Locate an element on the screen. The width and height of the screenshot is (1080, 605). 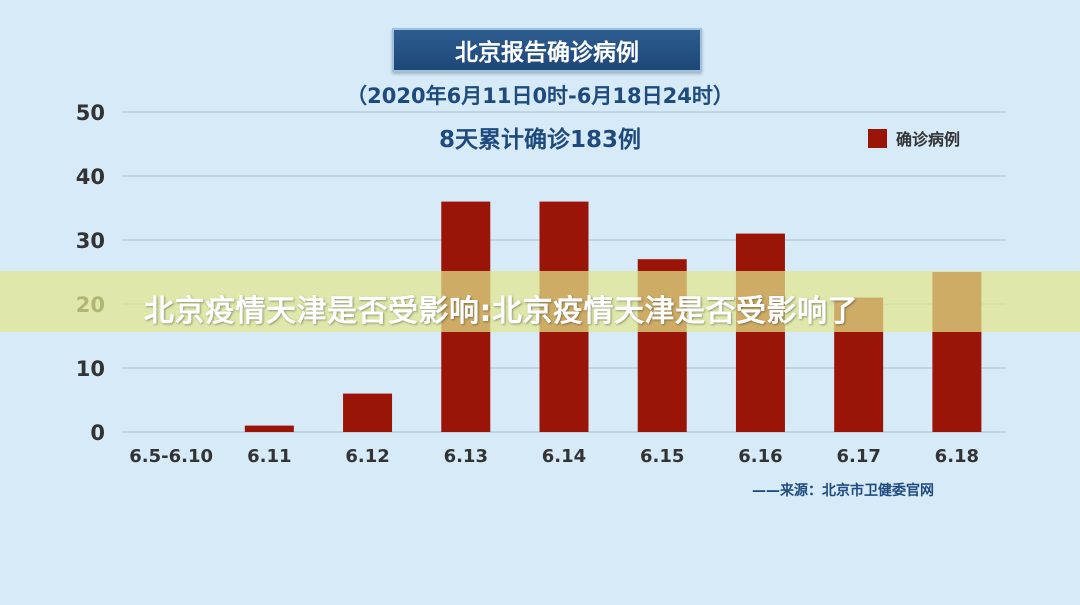
chart-source: ——来源：北京市卫健委官网 is located at coordinates (843, 491).